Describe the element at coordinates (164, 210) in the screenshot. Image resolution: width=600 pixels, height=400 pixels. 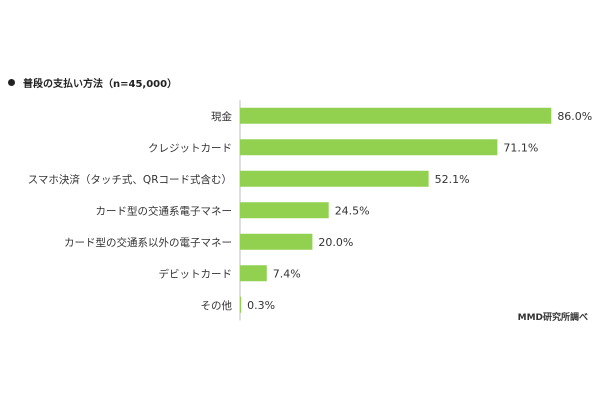
I see `category-label: カード型の交通系電子マネー` at that location.